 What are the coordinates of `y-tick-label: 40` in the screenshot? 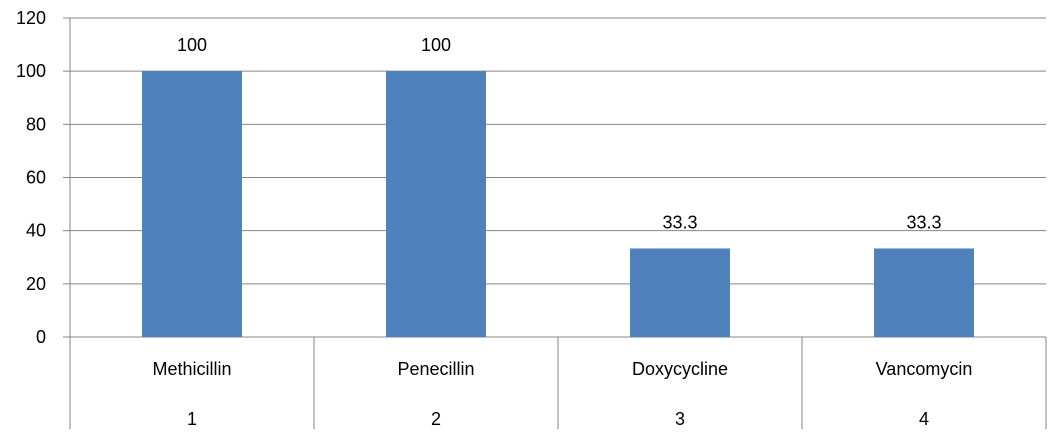 It's located at (36, 231).